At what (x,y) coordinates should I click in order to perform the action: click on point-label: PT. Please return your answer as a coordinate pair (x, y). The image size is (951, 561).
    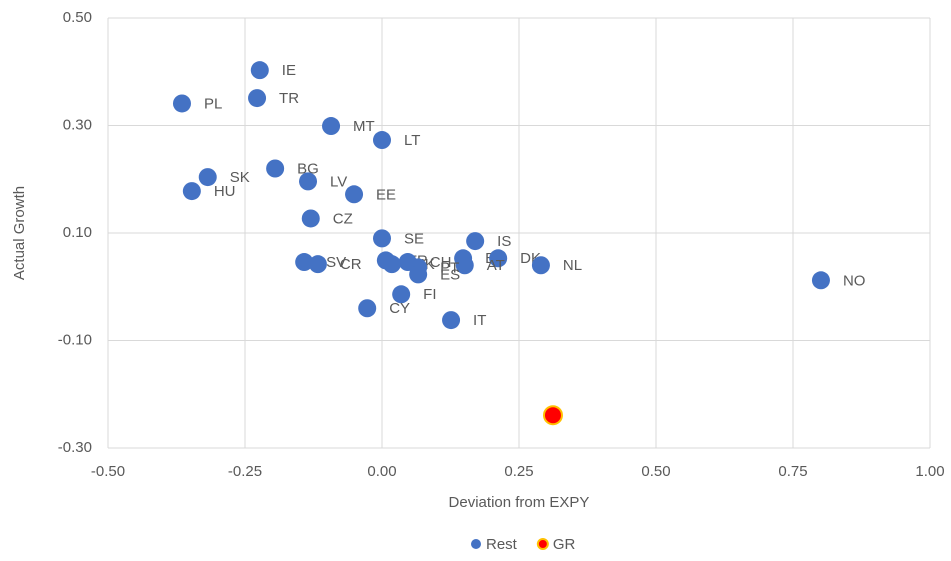
    Looking at the image, I should click on (449, 267).